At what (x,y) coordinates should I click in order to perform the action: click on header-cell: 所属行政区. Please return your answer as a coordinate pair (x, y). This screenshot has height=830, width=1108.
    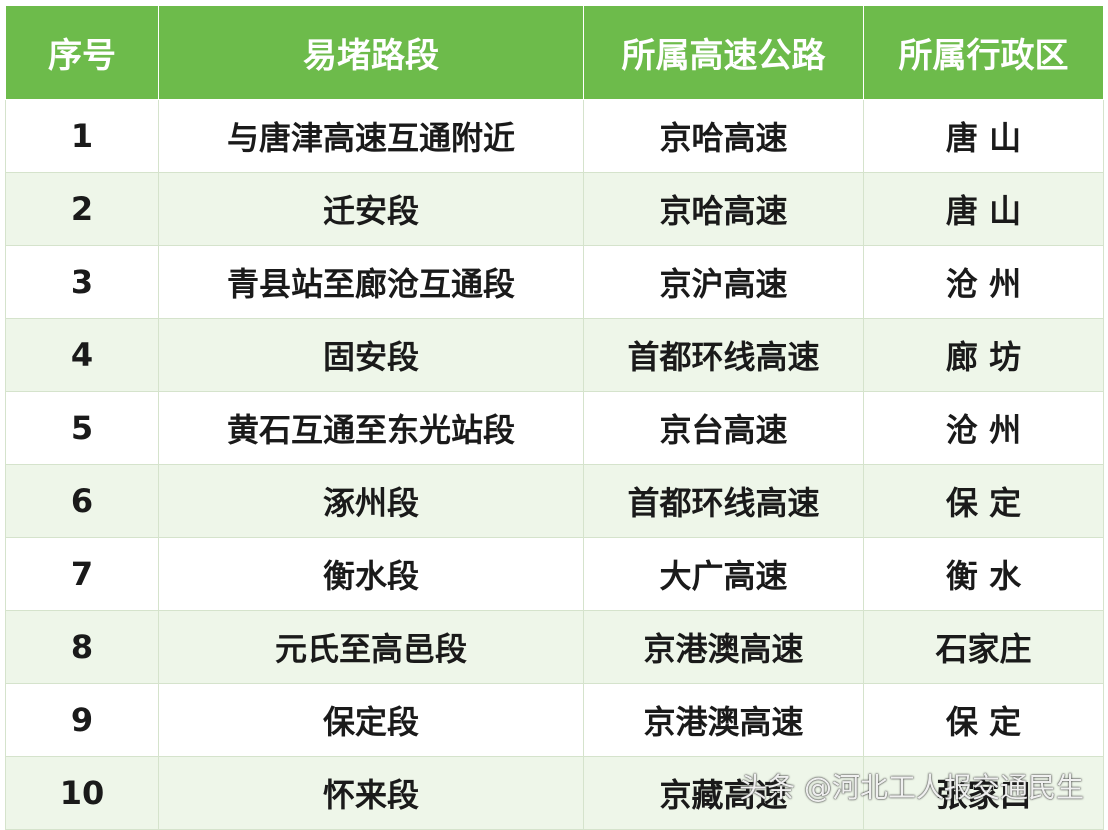
    Looking at the image, I should click on (983, 52).